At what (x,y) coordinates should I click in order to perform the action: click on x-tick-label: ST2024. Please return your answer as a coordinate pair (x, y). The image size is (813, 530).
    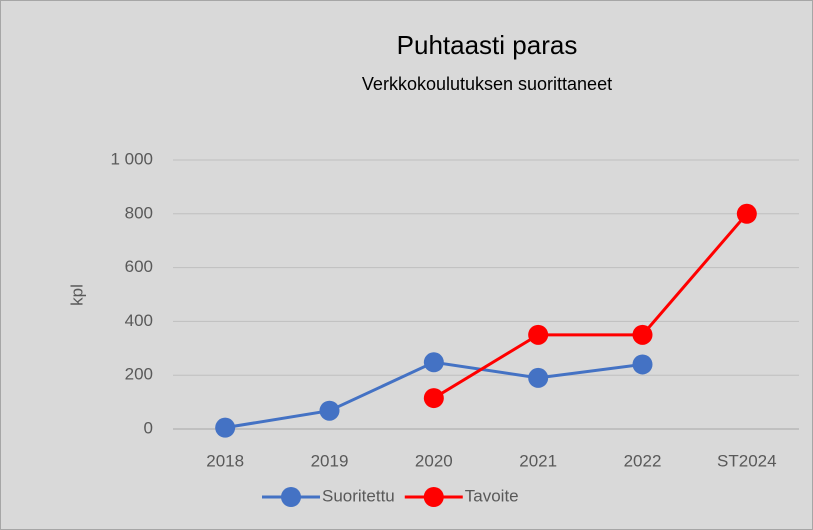
    Looking at the image, I should click on (747, 460).